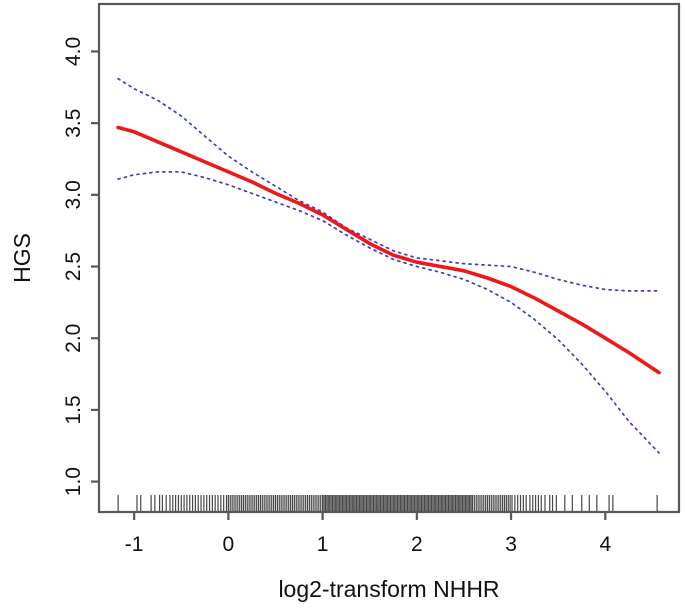 Image resolution: width=685 pixels, height=613 pixels. I want to click on y-tick-label: 1.0, so click(73, 481).